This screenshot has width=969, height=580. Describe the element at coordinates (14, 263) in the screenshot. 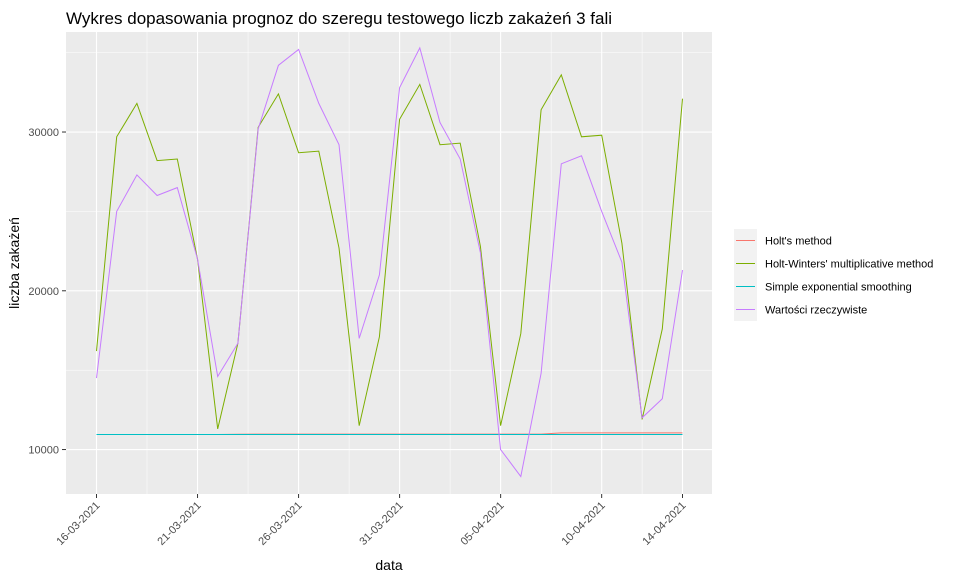

I see `y-axis-title: liczba zakażeń` at that location.